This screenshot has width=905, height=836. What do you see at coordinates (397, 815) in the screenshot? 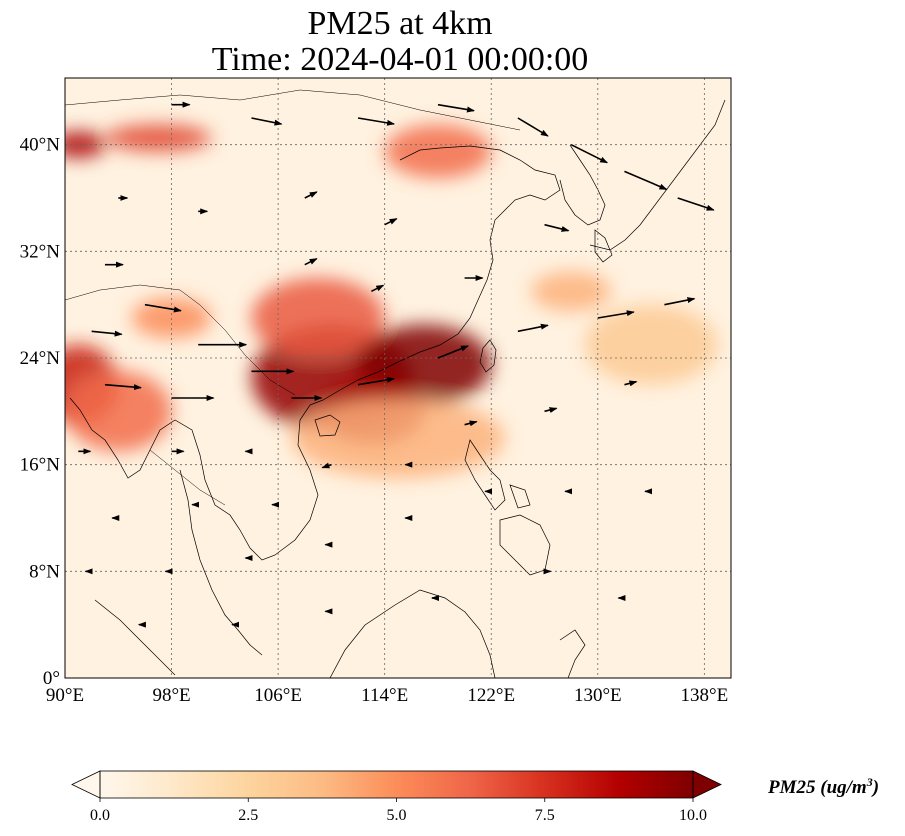
I see `colorbar-tick-label: 5.0` at bounding box center [397, 815].